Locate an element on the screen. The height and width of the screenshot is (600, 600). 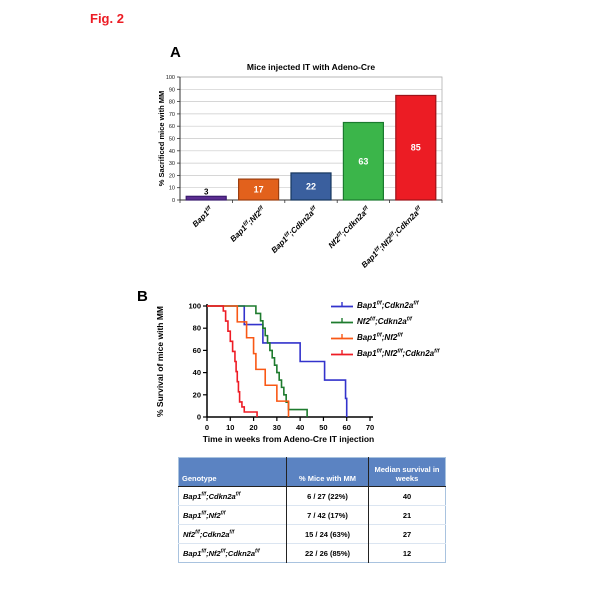
genotype-cell: Bap1f/f;Nf2f/f is located at coordinates (232, 515).